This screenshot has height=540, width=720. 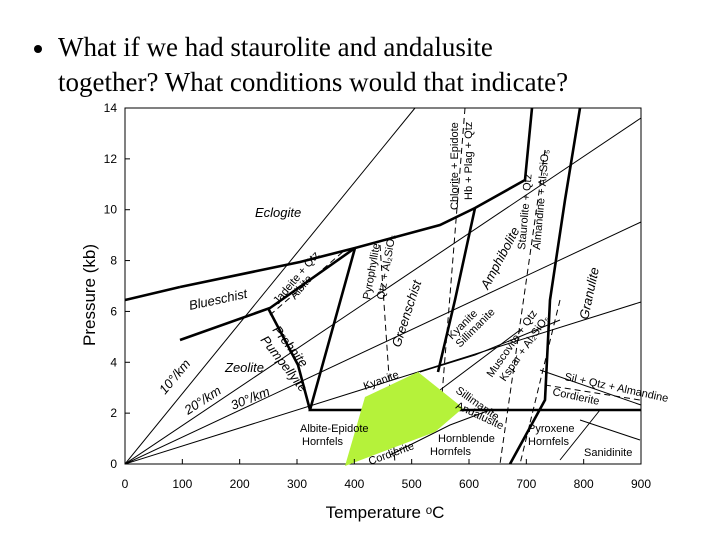 What do you see at coordinates (407, 313) in the screenshot?
I see `facies-label: Greenschist` at bounding box center [407, 313].